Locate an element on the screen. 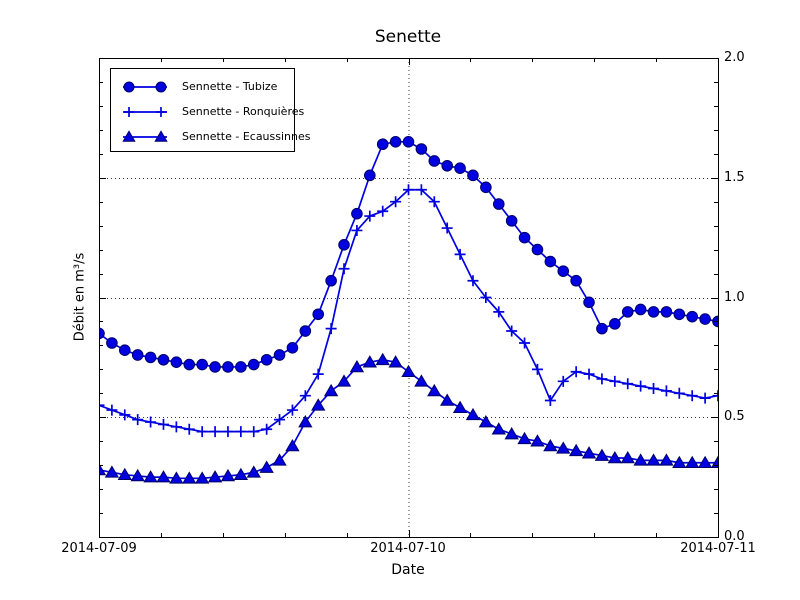 This screenshot has width=800, height=600. legend-label: Sennette - Ronquières is located at coordinates (243, 111).